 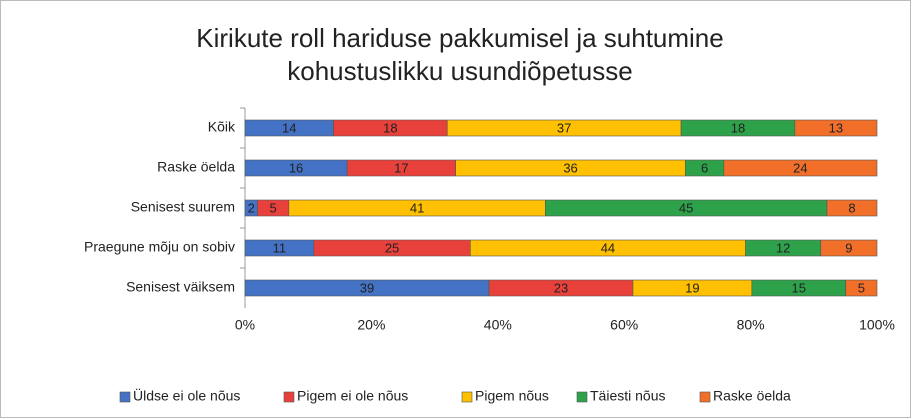 I want to click on y-tick-label: Praegune mõju on sobiv, so click(x=159, y=247).